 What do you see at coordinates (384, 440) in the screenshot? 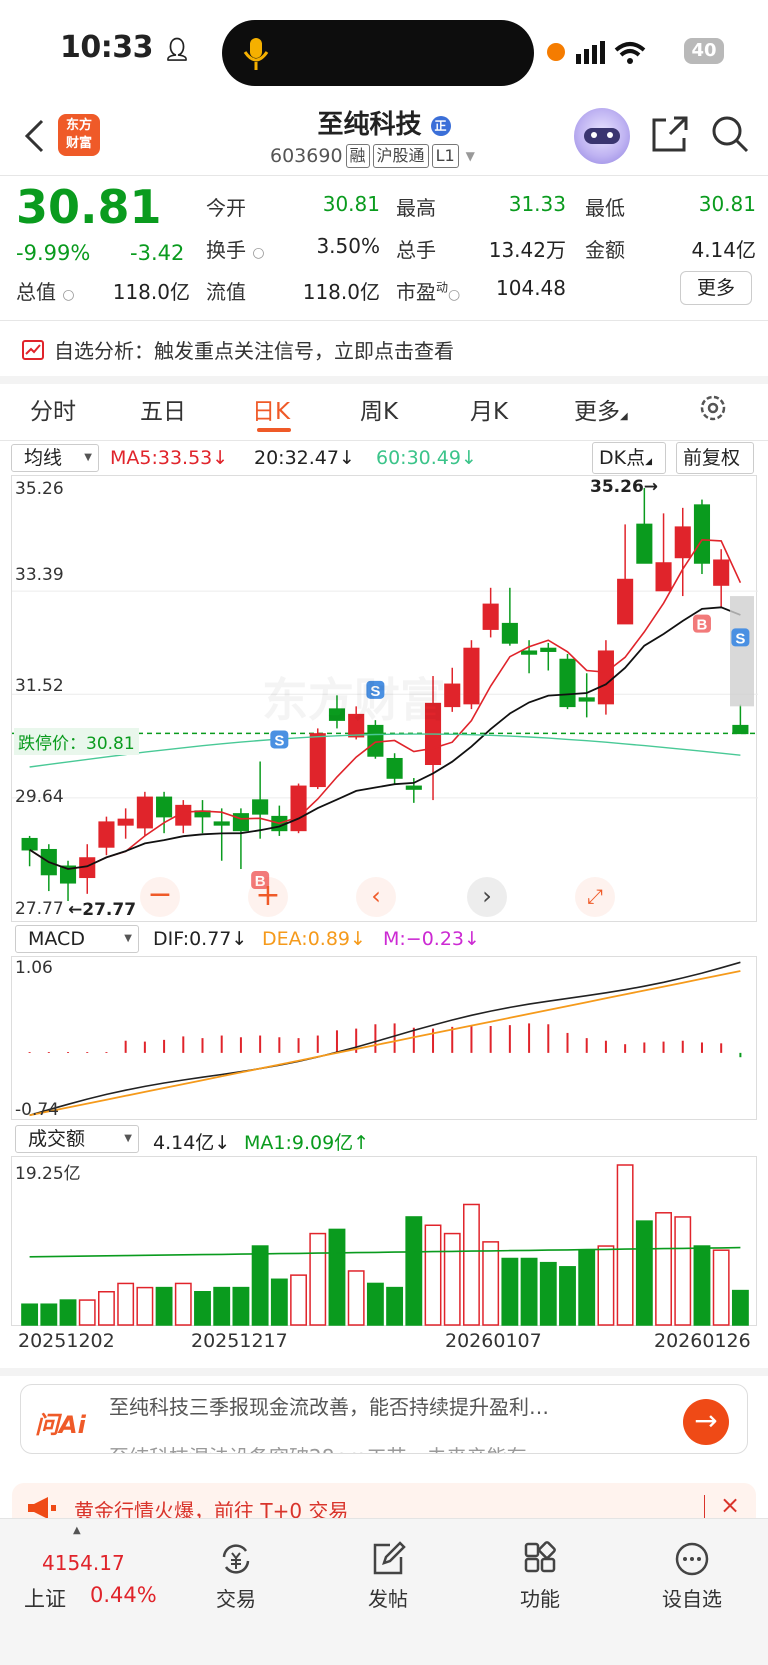
I see `tab-divider` at bounding box center [384, 440].